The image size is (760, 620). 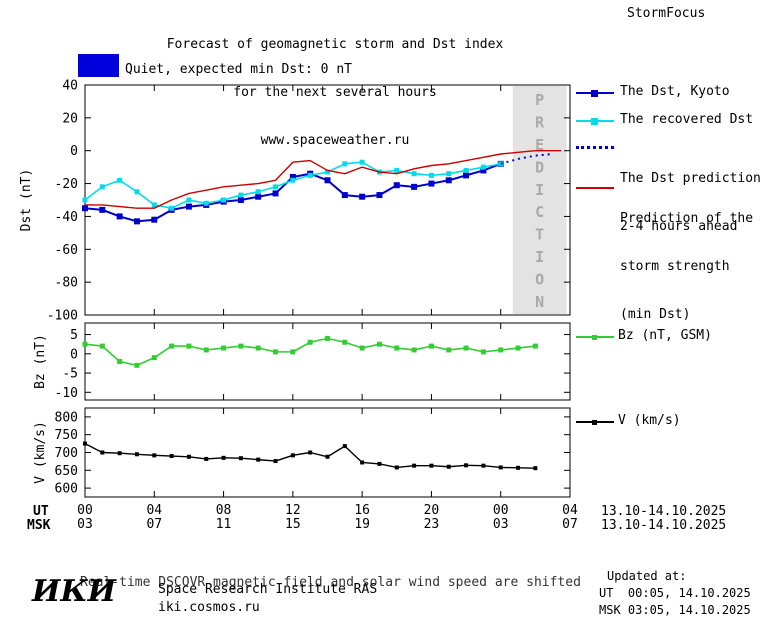 I want to click on svg-text: -20, so click(x=66, y=184).